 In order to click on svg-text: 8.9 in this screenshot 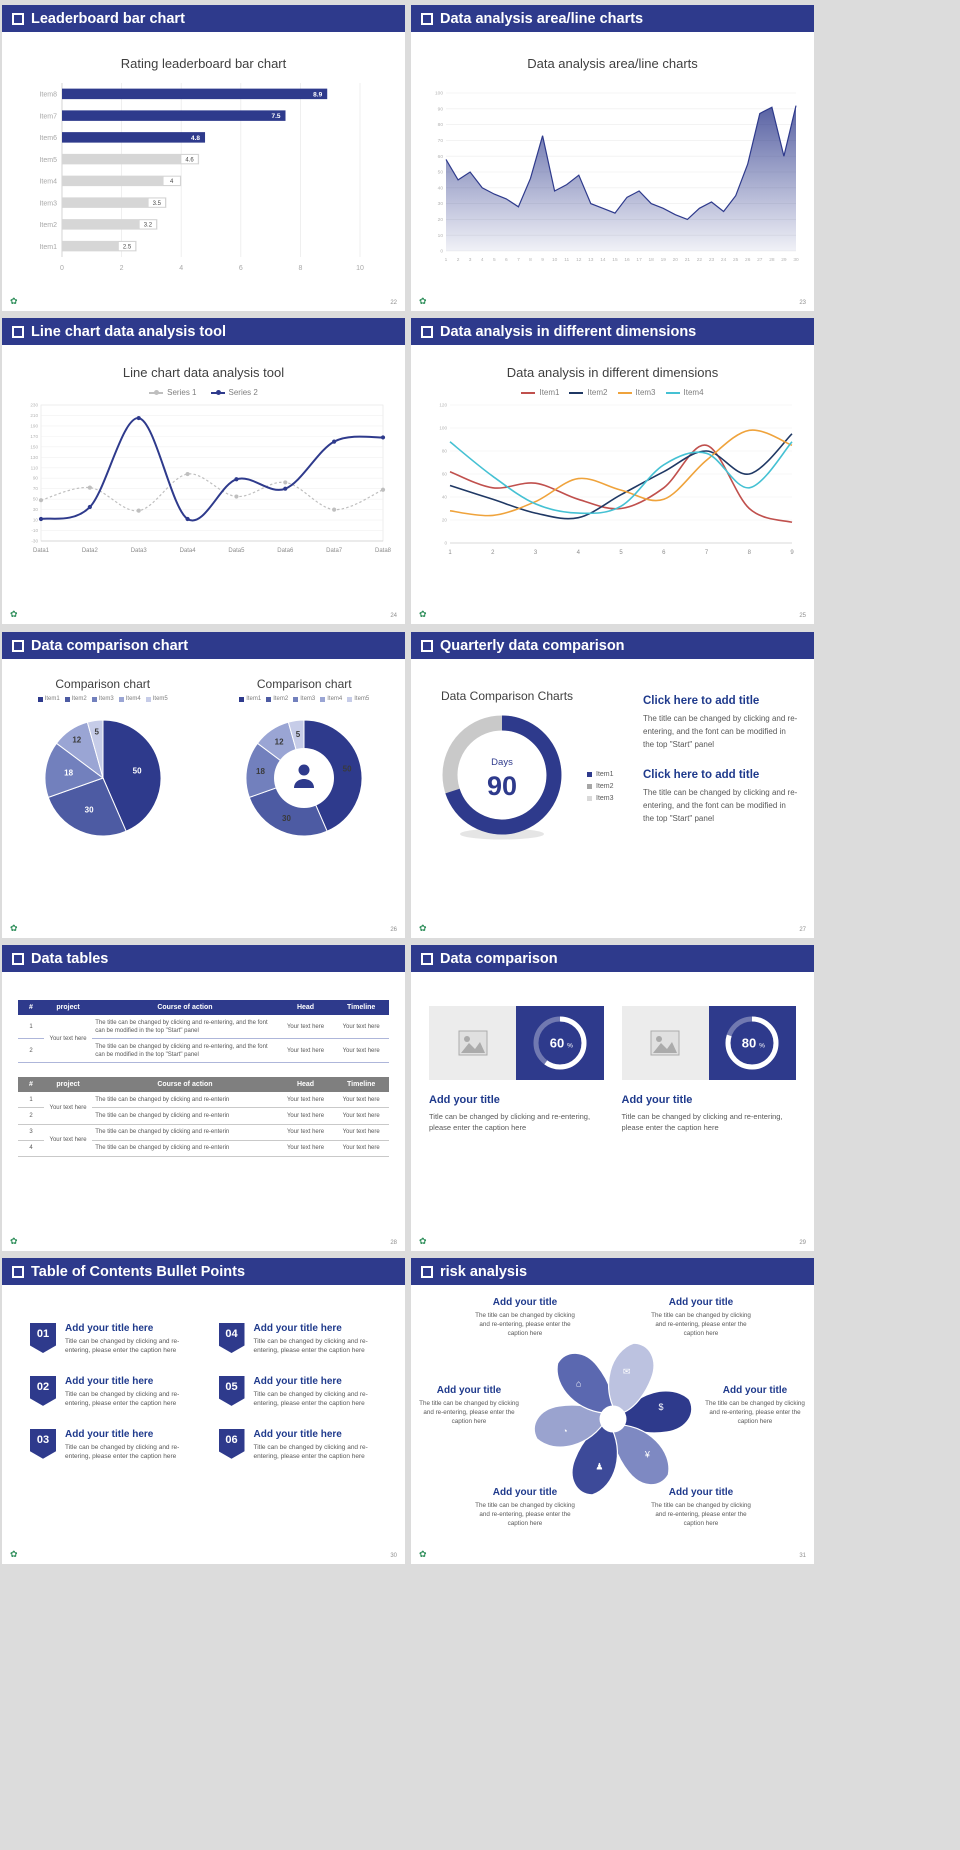, I will do `click(317, 94)`.